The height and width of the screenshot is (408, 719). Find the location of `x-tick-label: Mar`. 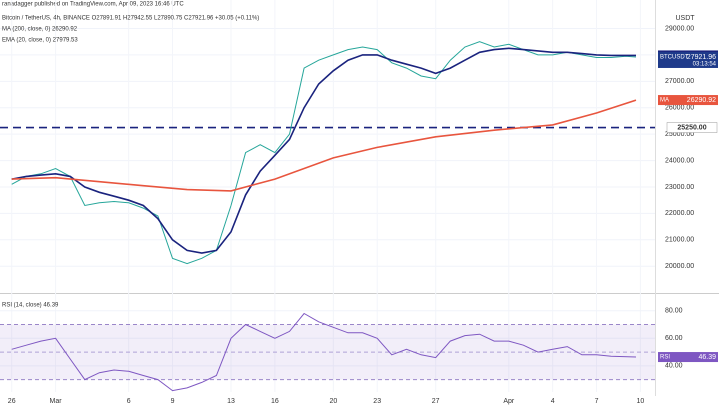

x-tick-label: Mar is located at coordinates (56, 401).